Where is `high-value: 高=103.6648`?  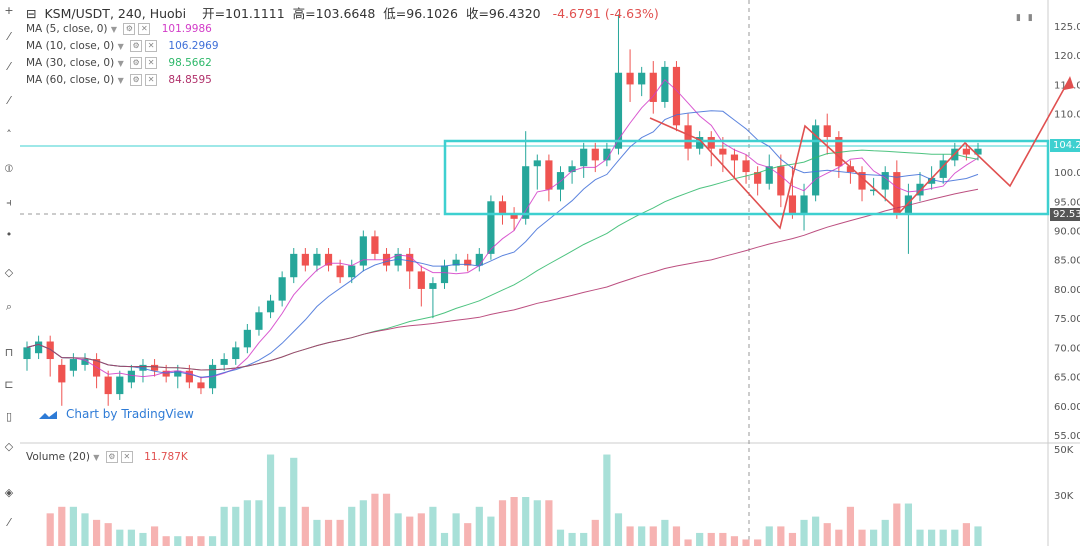
high-value: 高=103.6648 is located at coordinates (334, 13).